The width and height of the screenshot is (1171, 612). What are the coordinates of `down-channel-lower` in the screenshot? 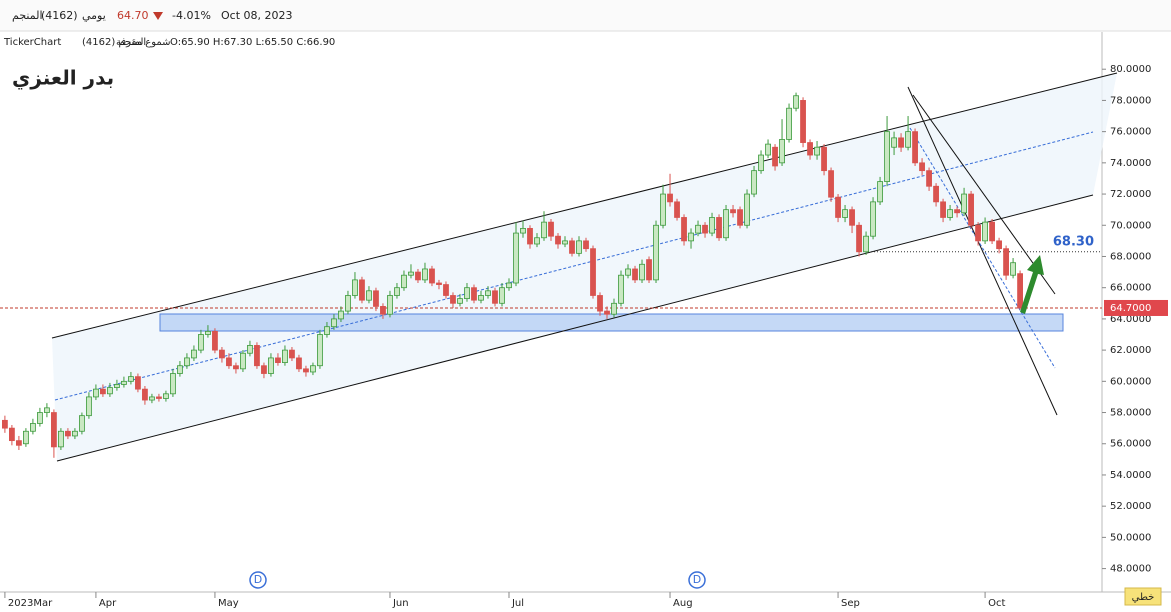 It's located at (982, 251).